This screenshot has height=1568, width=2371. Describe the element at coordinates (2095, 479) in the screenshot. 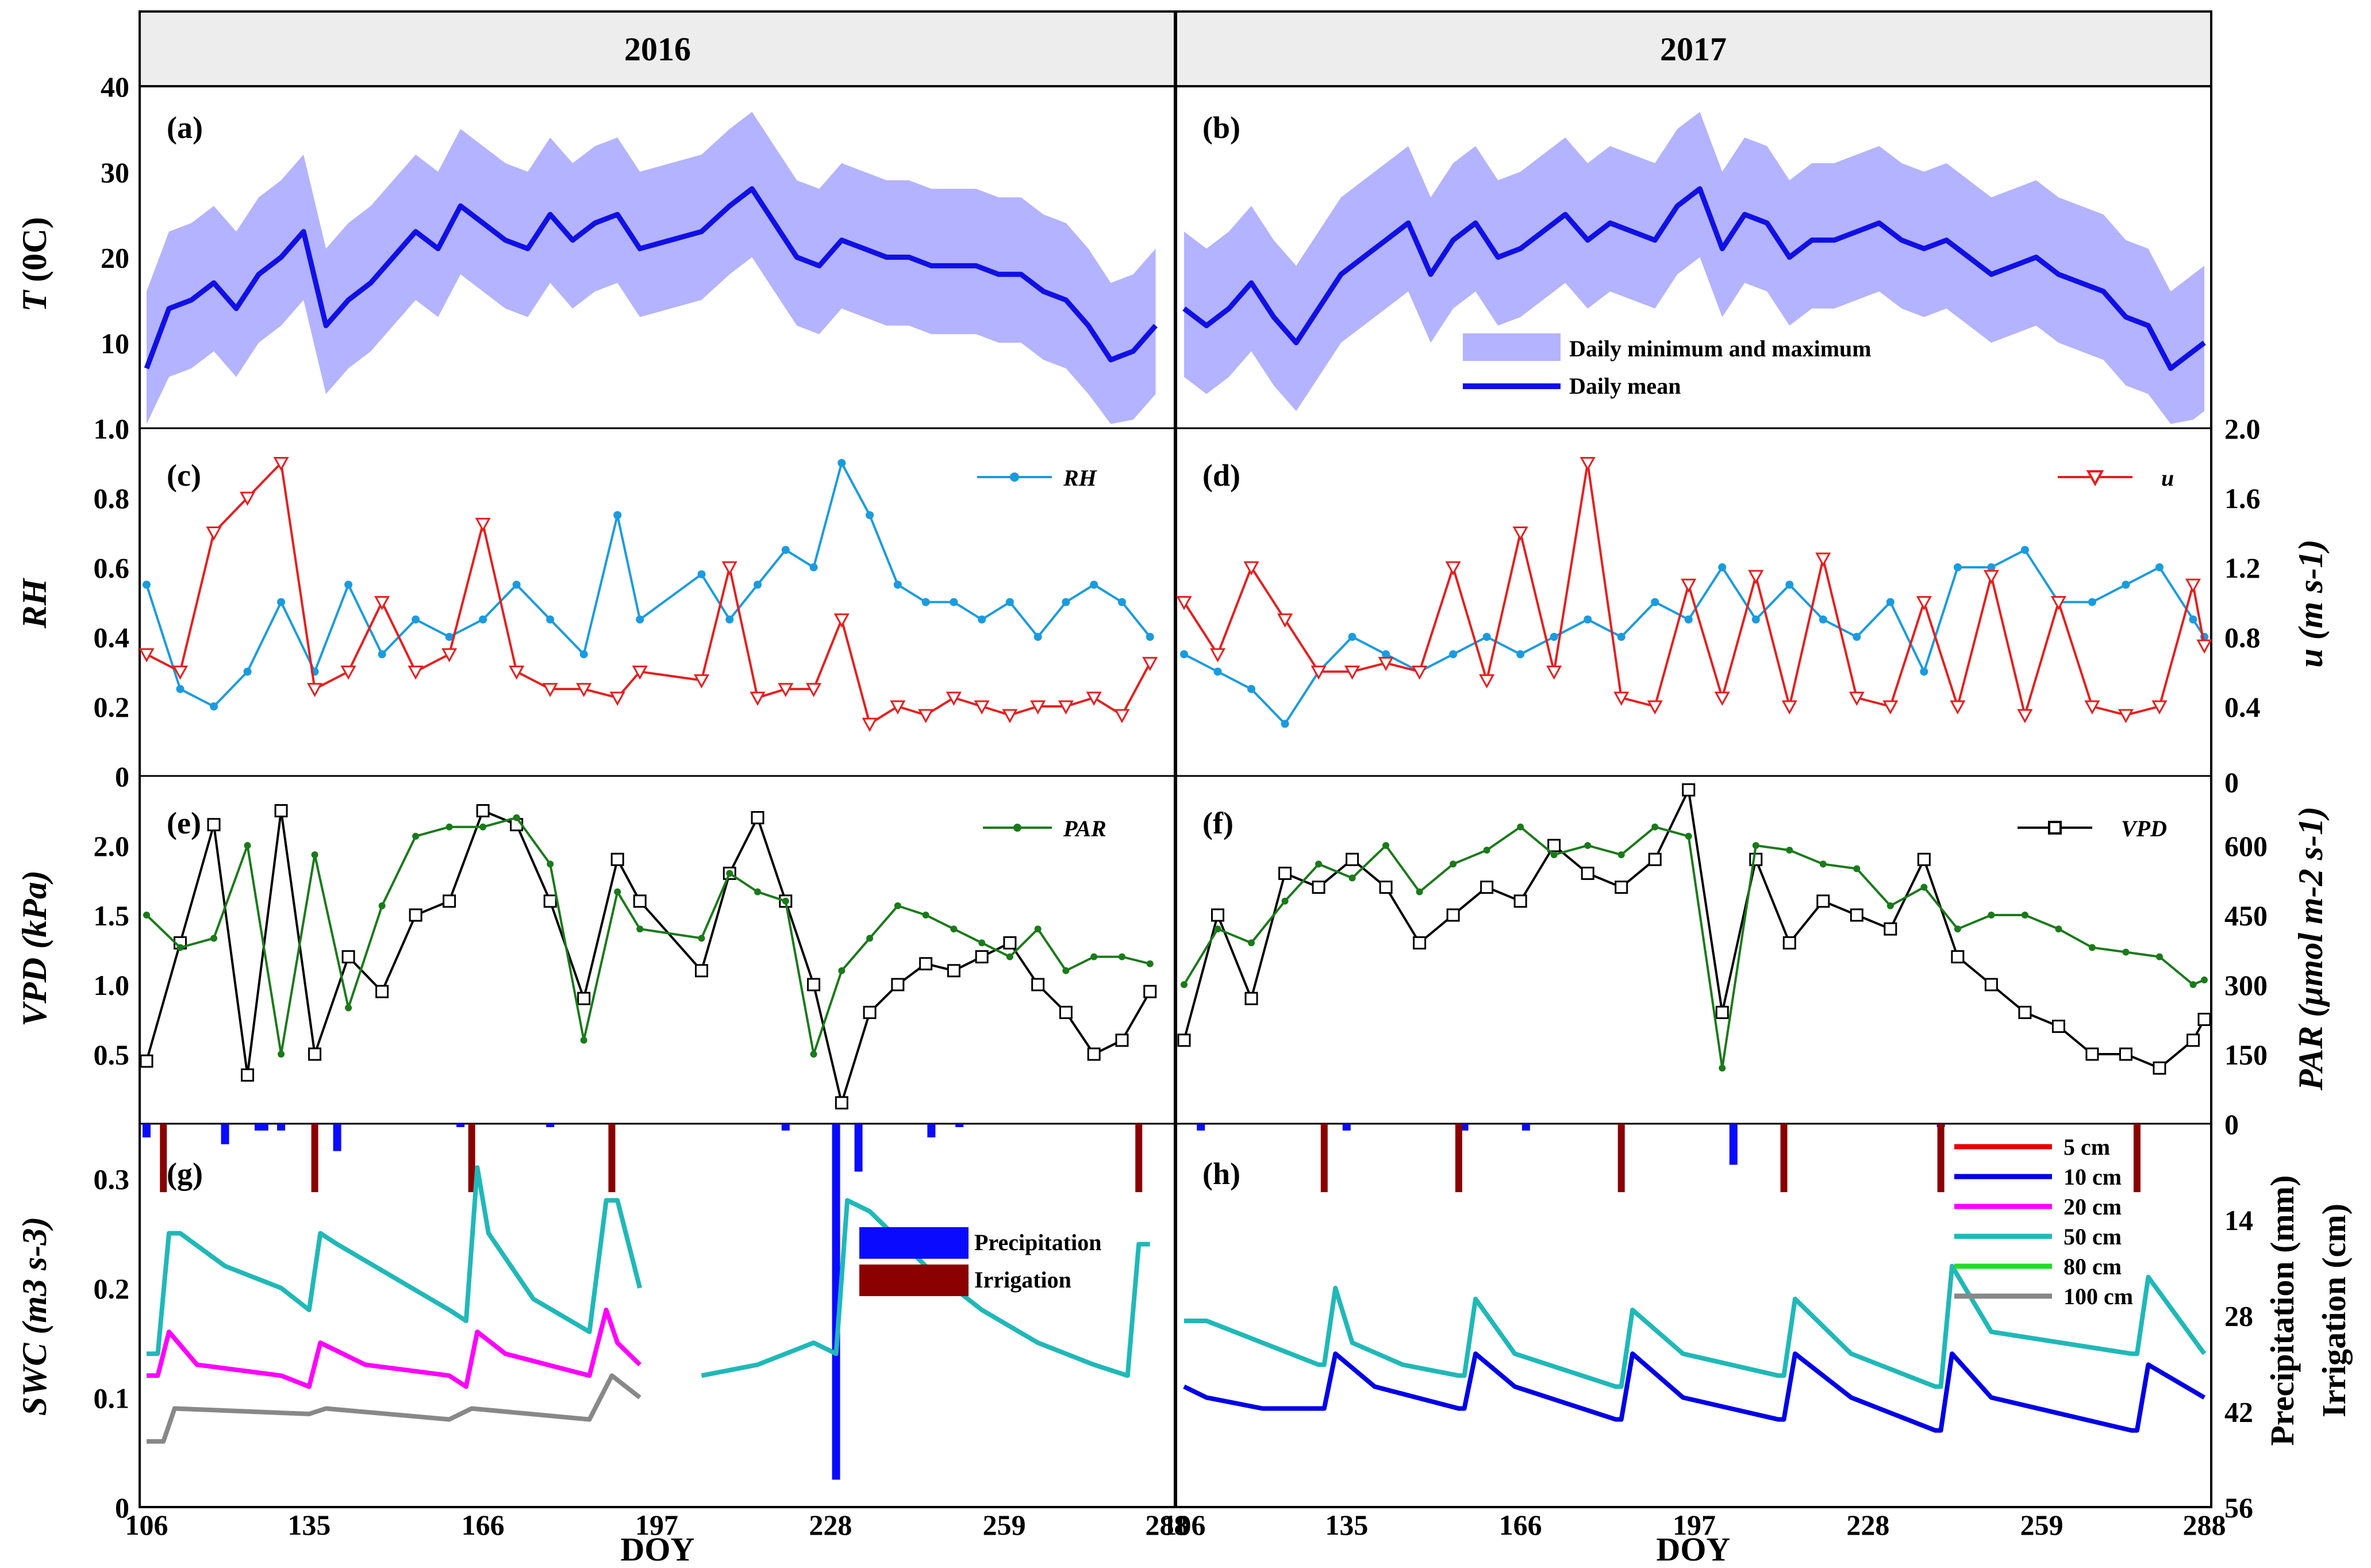

I see `legend-marker-u` at that location.